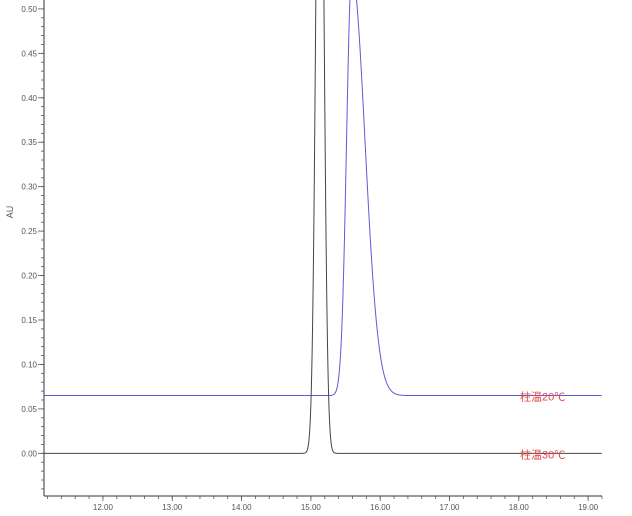  Describe the element at coordinates (542, 454) in the screenshot. I see `series-label: 柱温30℃` at that location.